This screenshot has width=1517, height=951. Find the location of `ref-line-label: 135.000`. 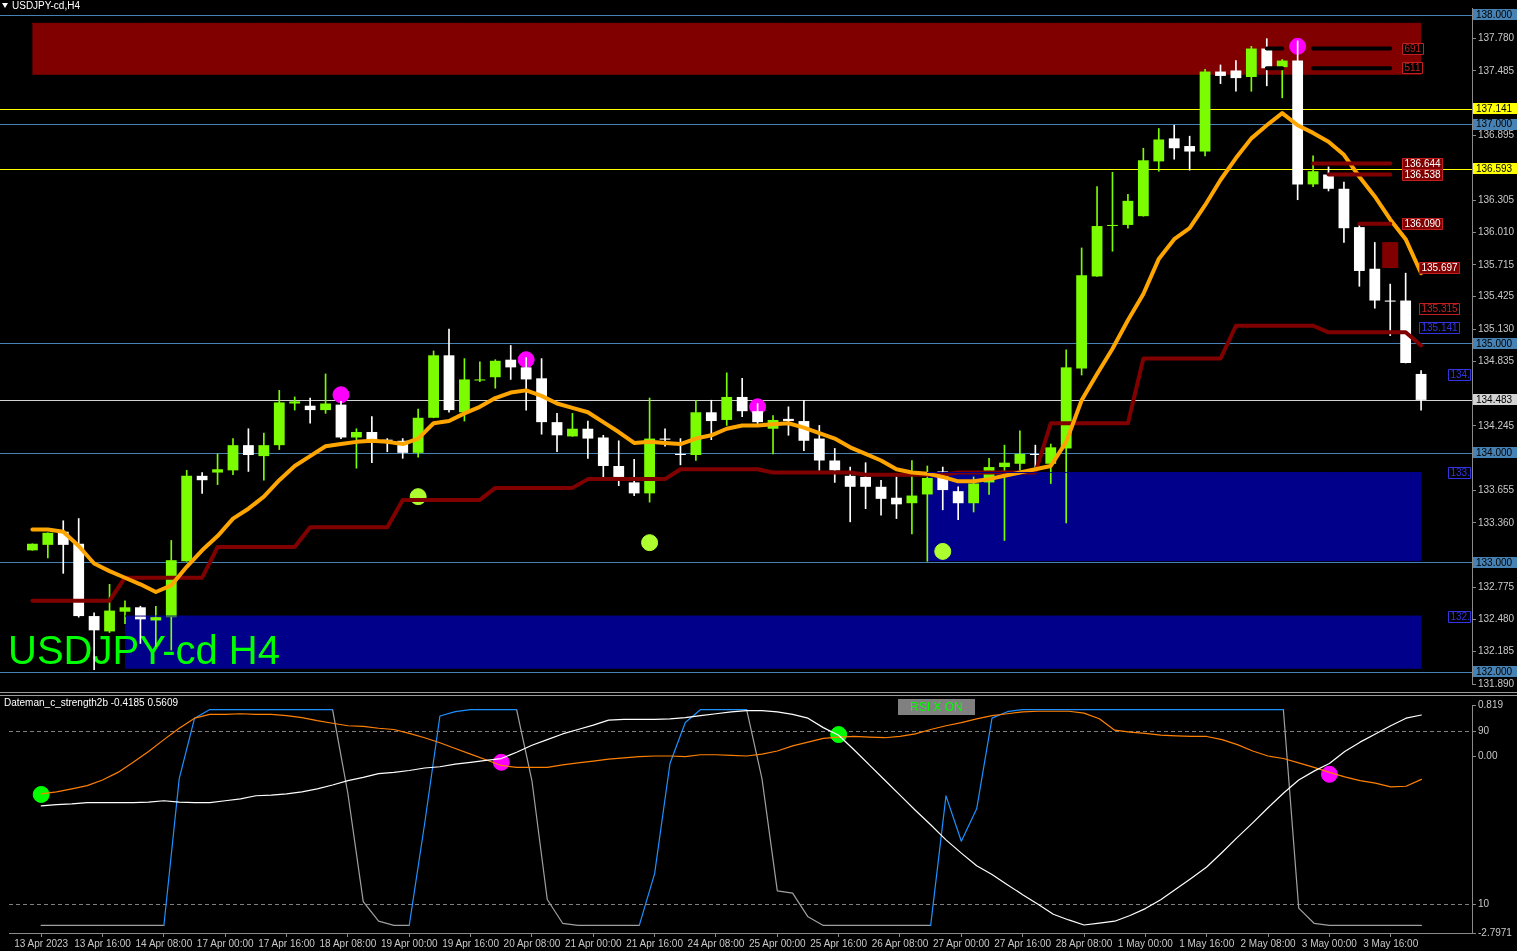

ref-line-label: 135.000 is located at coordinates (1494, 343).